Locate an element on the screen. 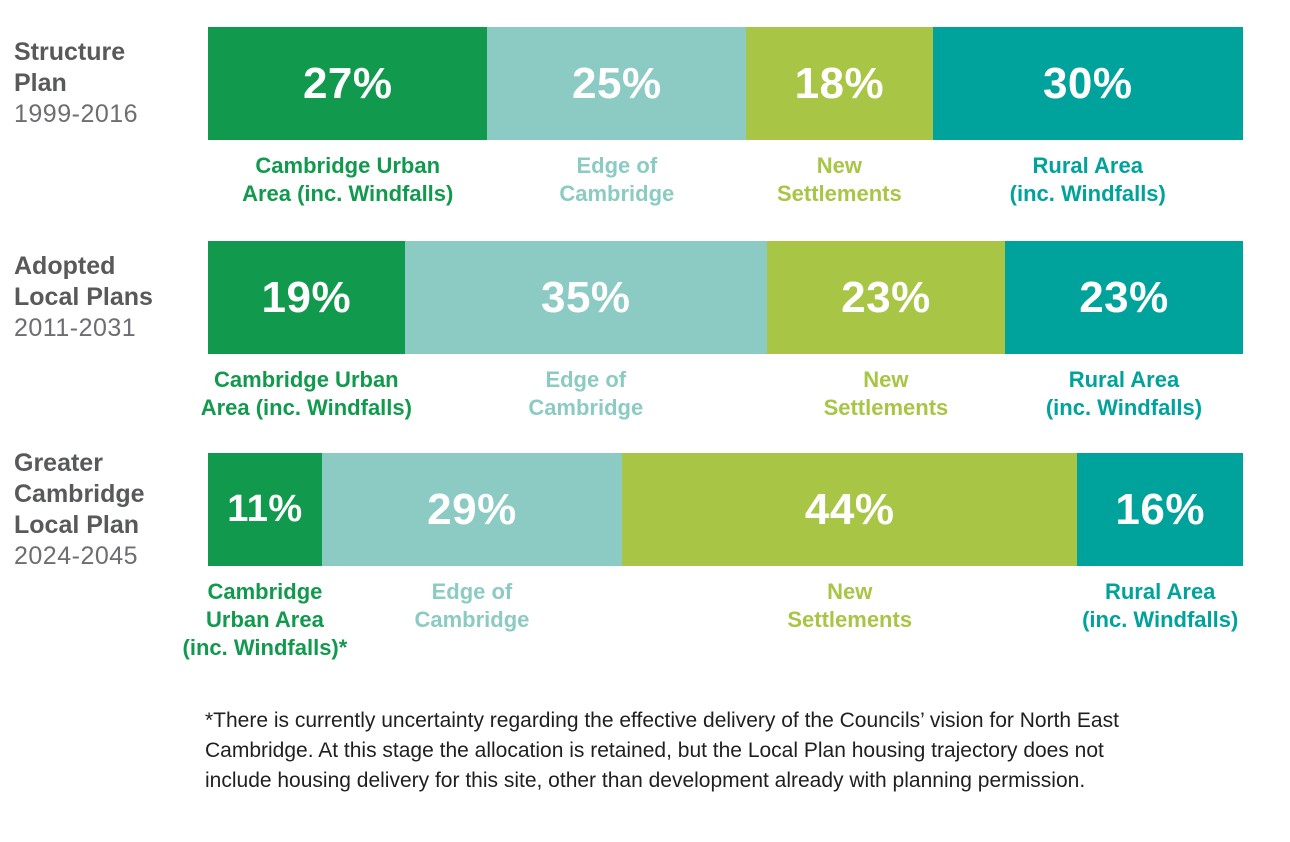 The height and width of the screenshot is (842, 1290). plan-row-header: Greater Cambridge Local Plan 2024-2045 is located at coordinates (104, 509).